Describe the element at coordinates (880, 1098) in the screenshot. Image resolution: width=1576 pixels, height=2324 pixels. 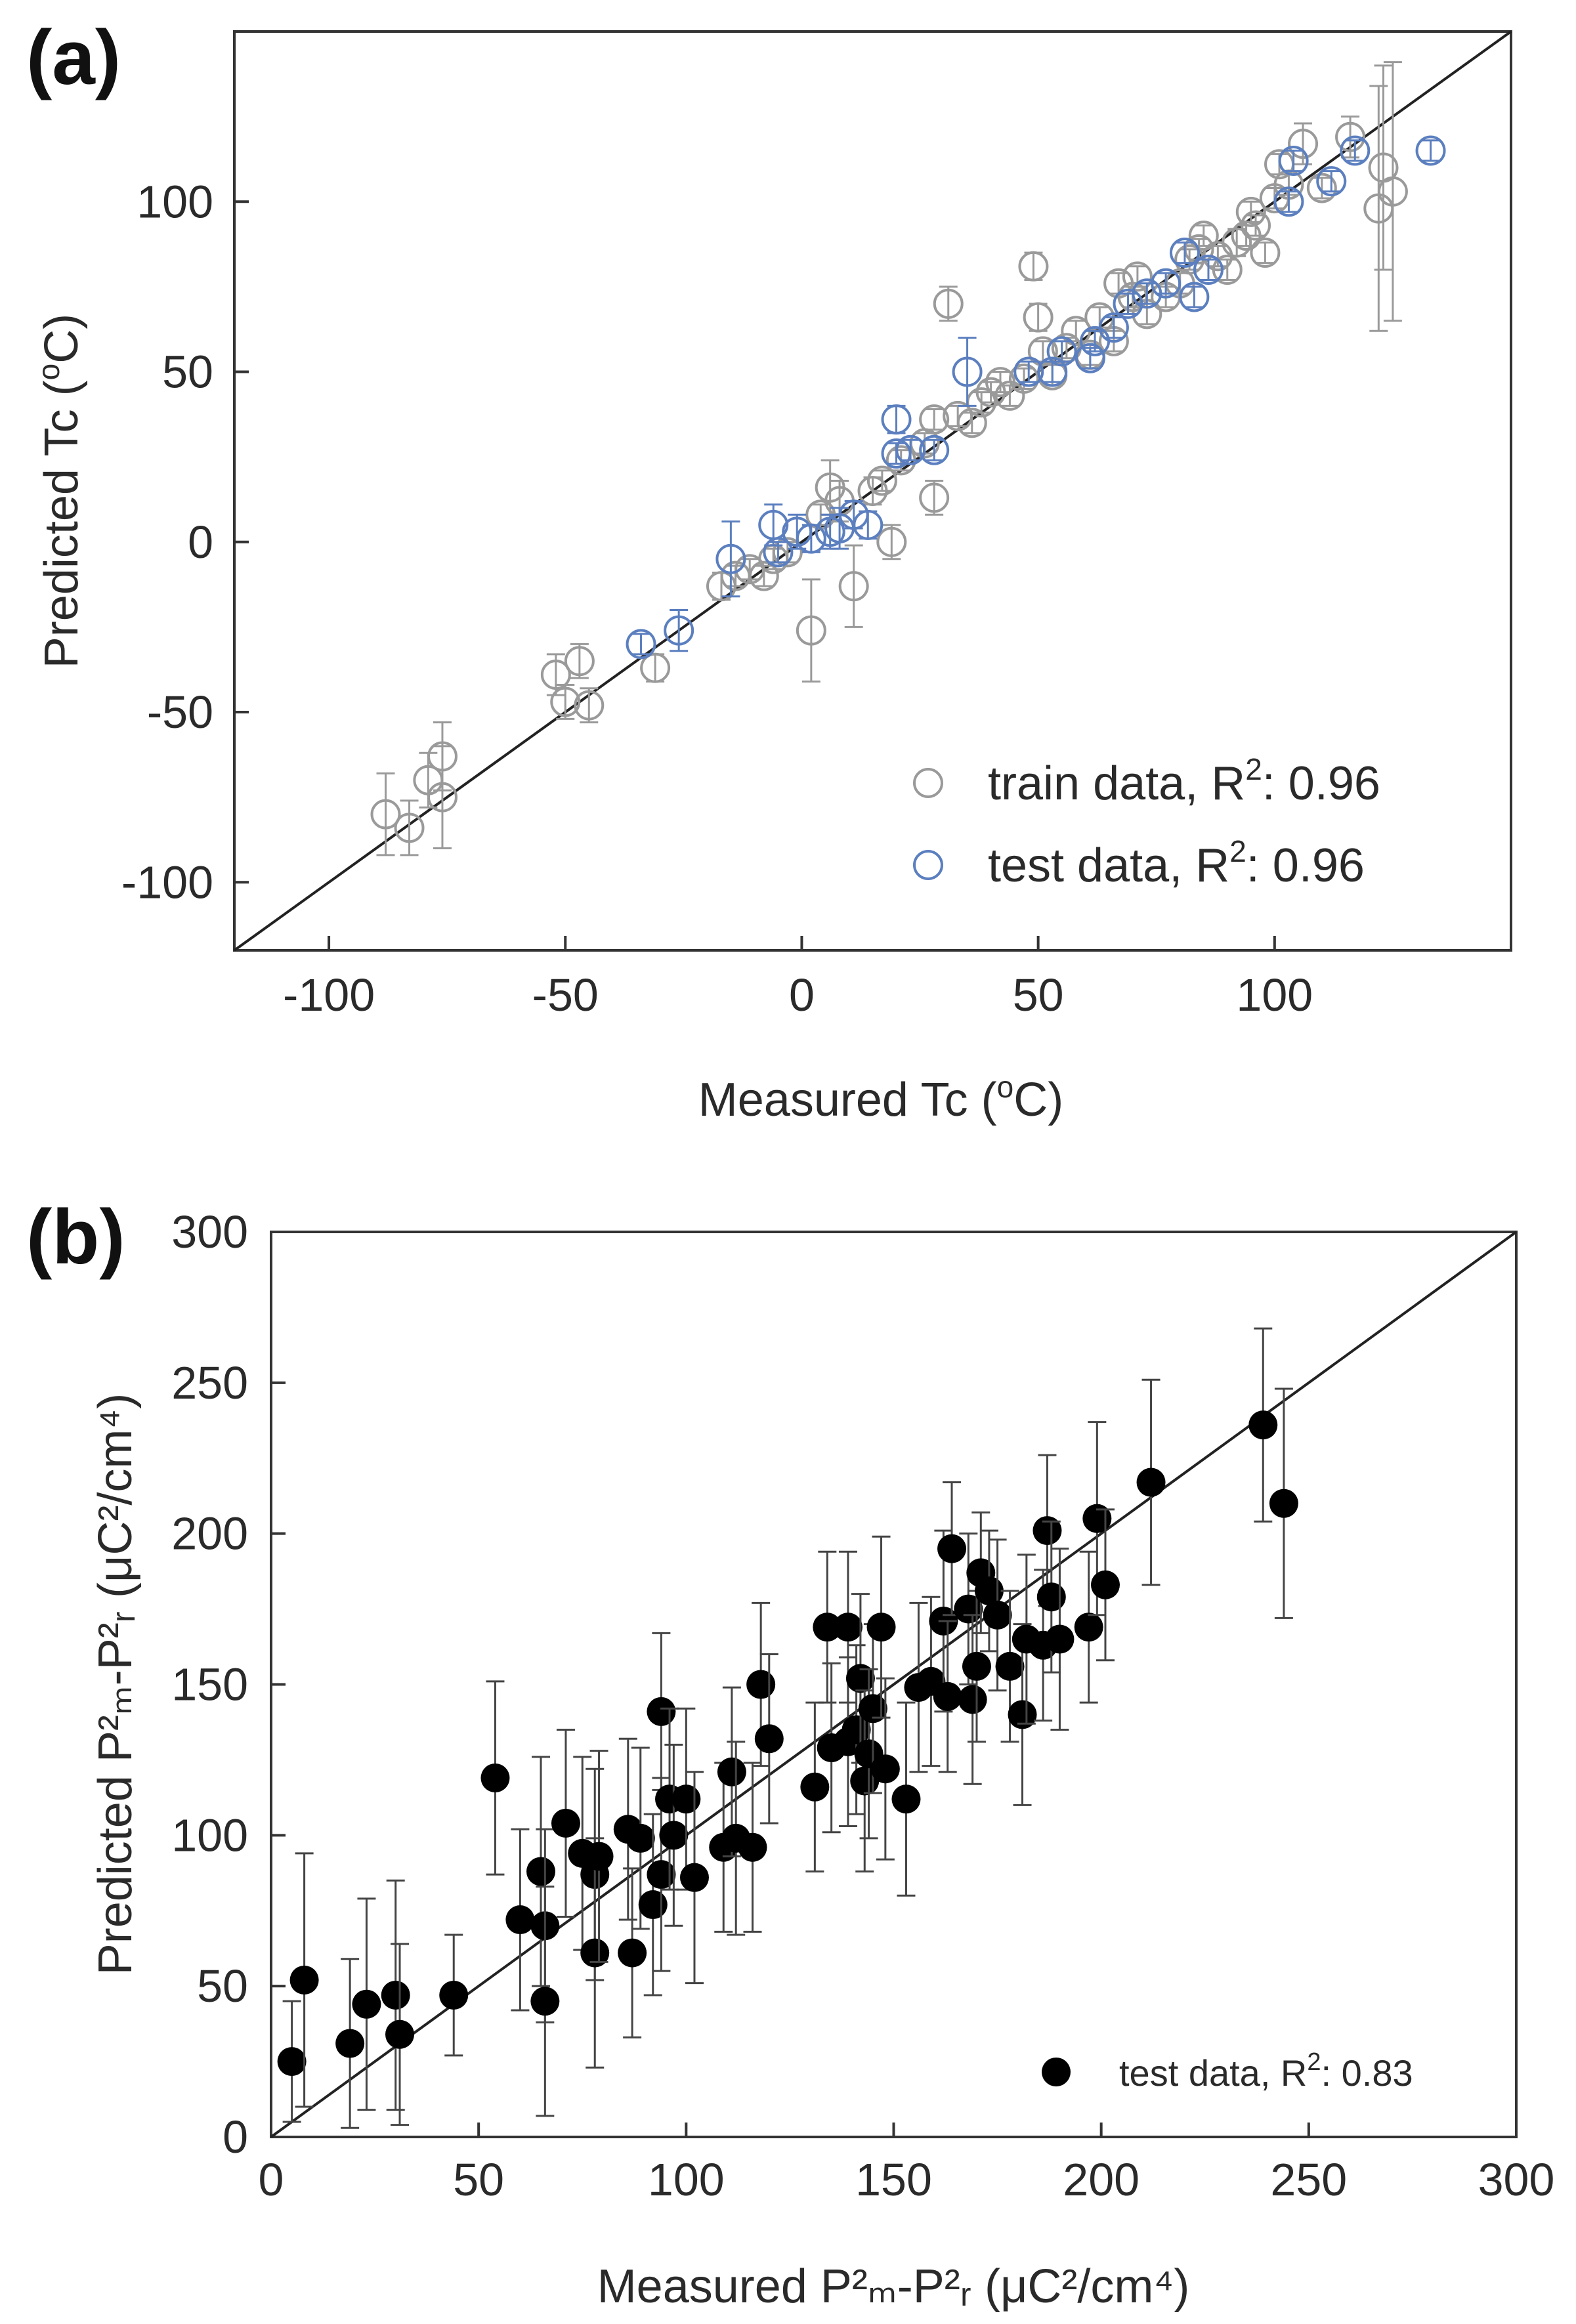
I see `panel-a-x-axis-title: Measured Tc (oC)` at that location.